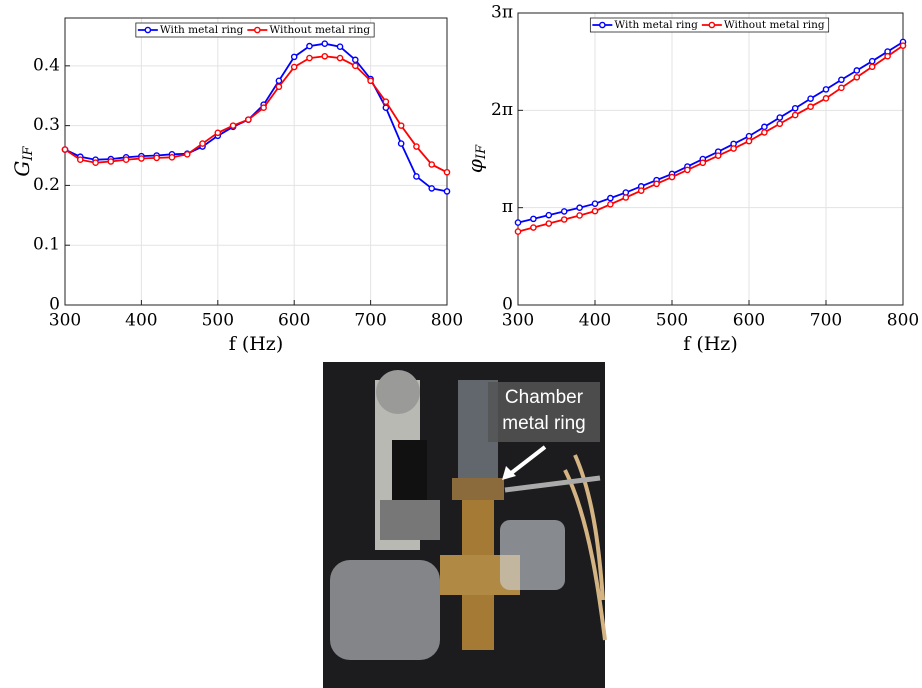 Image resolution: width=922 pixels, height=688 pixels. I want to click on y-axis-label-base: φ, so click(475, 166).